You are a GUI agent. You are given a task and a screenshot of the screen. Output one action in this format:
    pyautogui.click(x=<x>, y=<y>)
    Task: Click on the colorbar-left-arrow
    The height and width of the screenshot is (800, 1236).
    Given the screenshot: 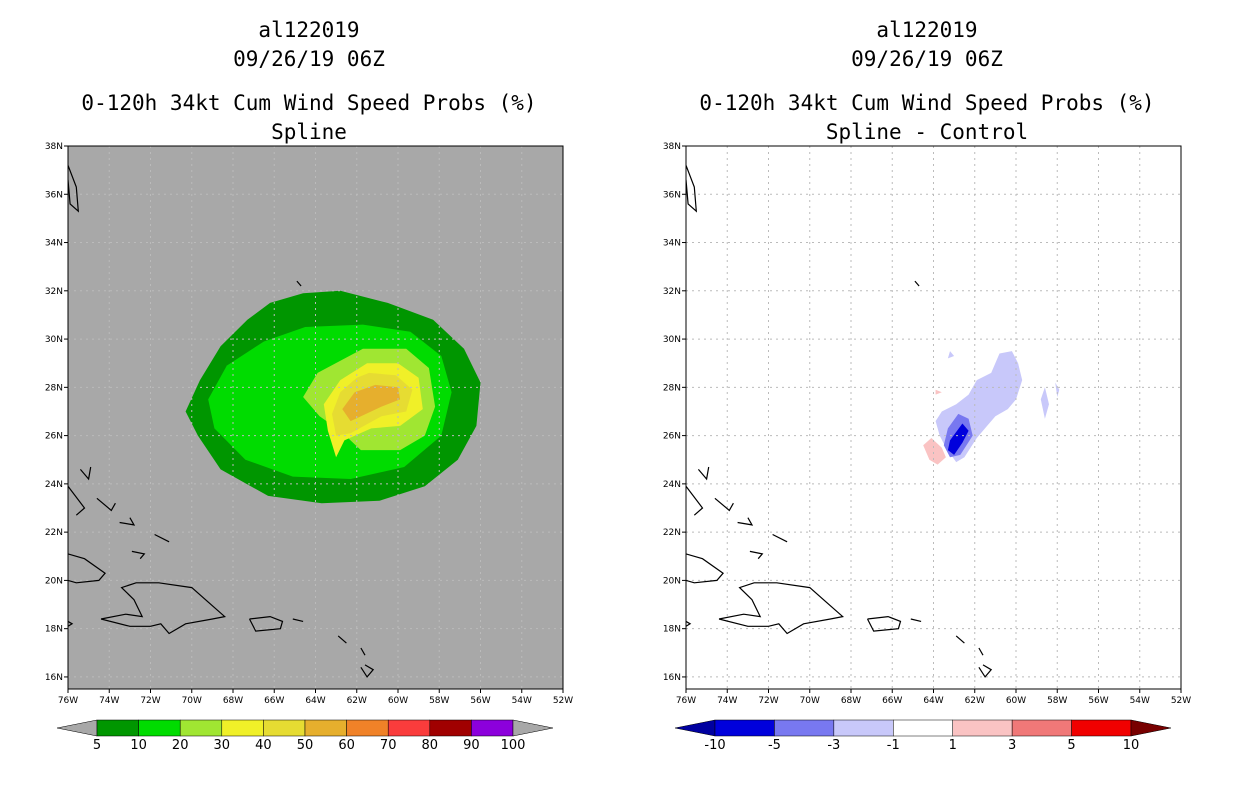 What is the action you would take?
    pyautogui.click(x=695, y=728)
    